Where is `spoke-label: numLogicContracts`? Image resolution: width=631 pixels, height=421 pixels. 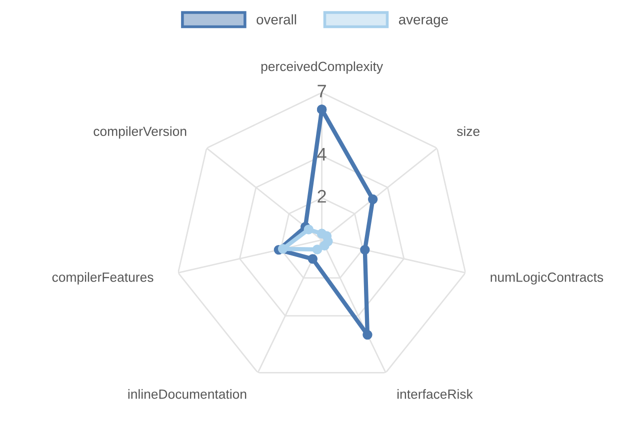
spoke-label: numLogicContracts is located at coordinates (547, 278).